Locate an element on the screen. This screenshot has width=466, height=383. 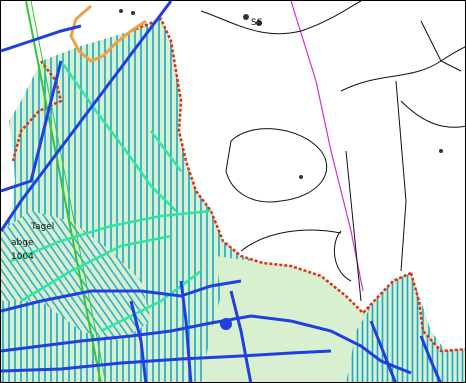
road-vertical-left is located at coordinates (32, 126).